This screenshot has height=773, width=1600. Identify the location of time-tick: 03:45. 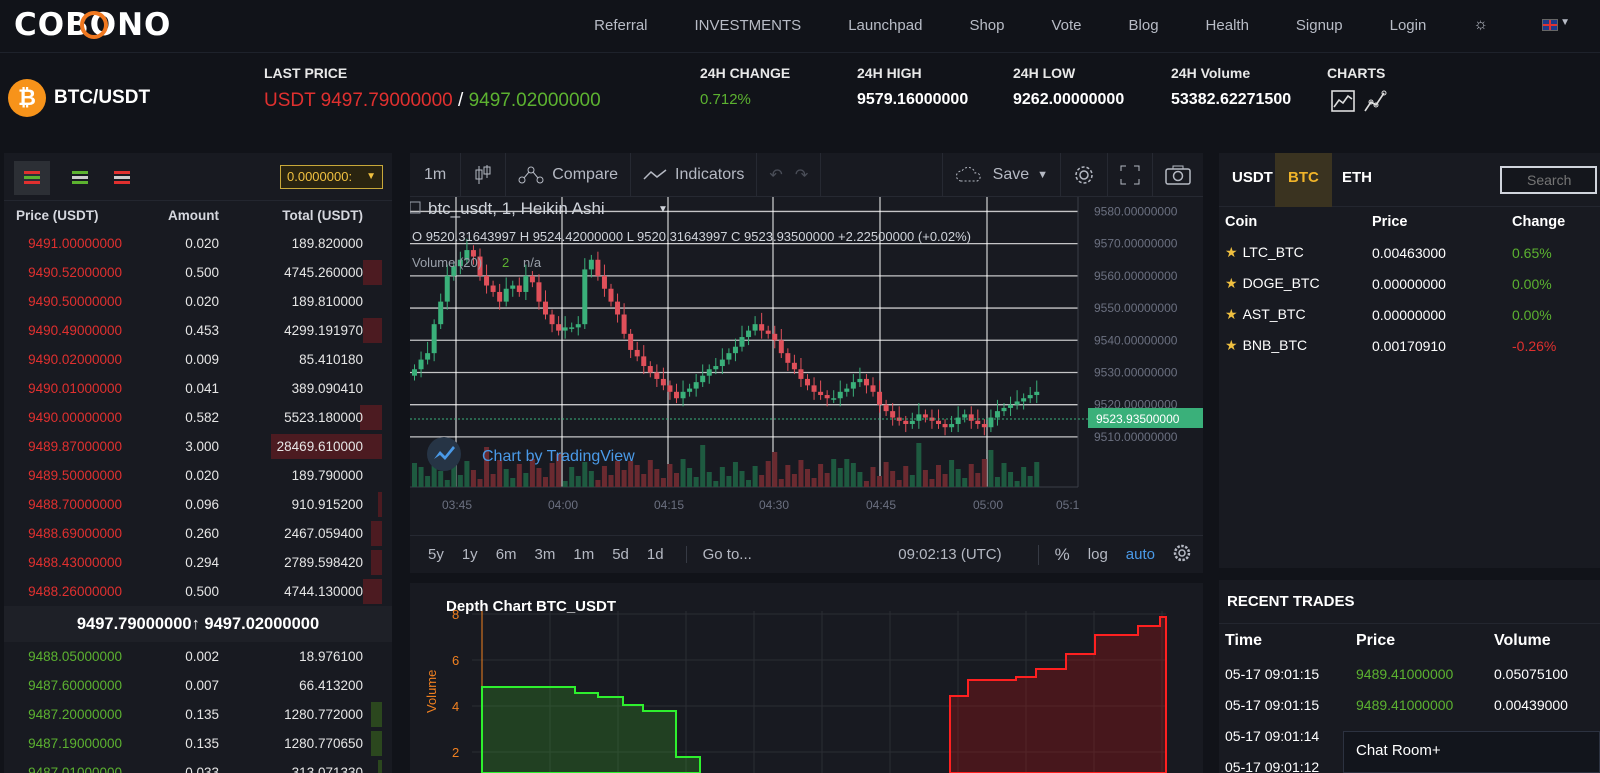
(457, 505).